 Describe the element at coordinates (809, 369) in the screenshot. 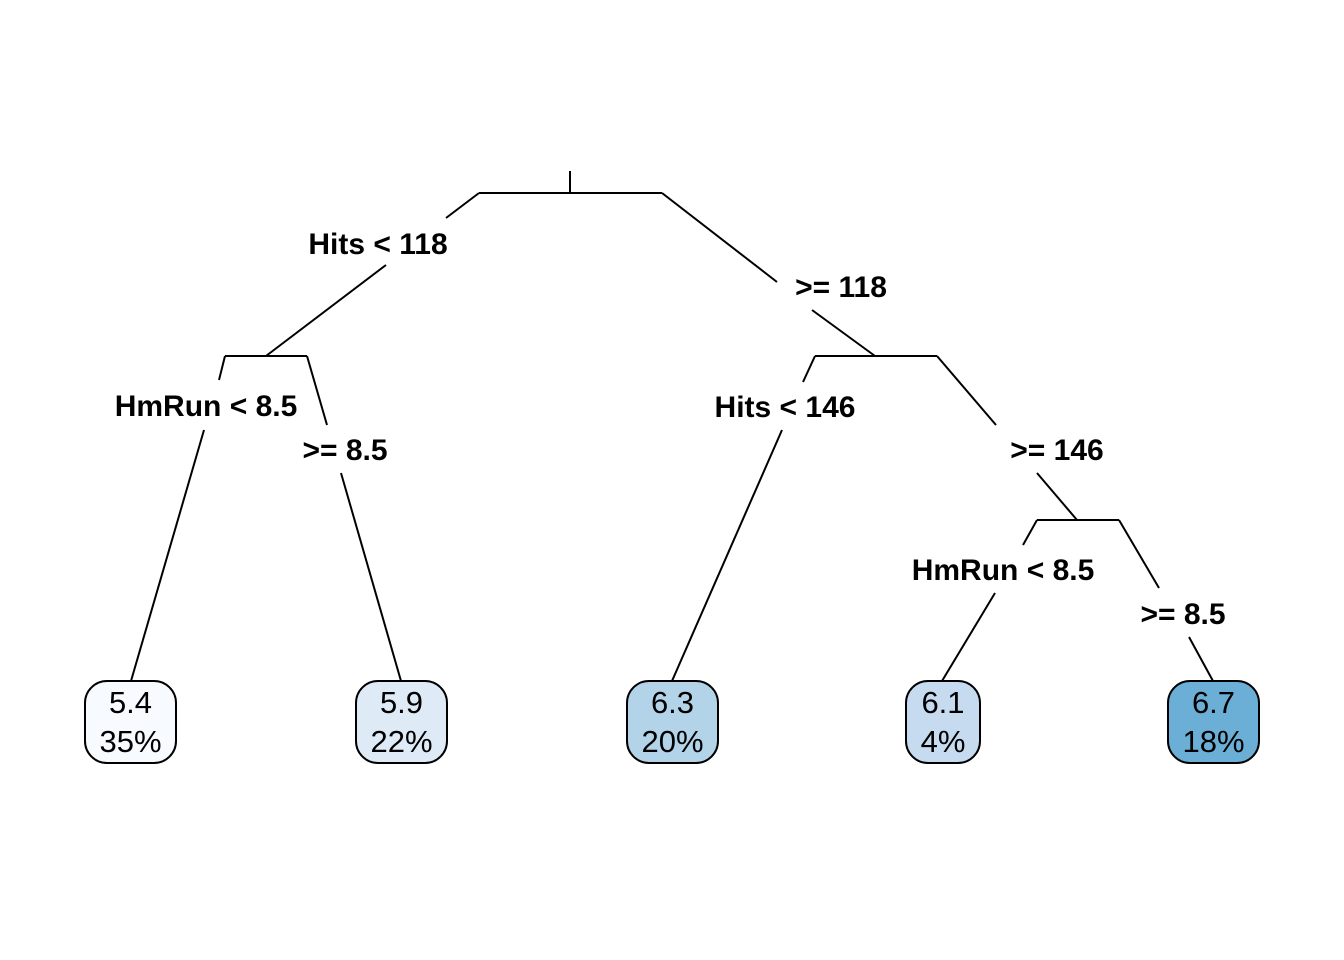

I see `edge-n3-left-a` at that location.